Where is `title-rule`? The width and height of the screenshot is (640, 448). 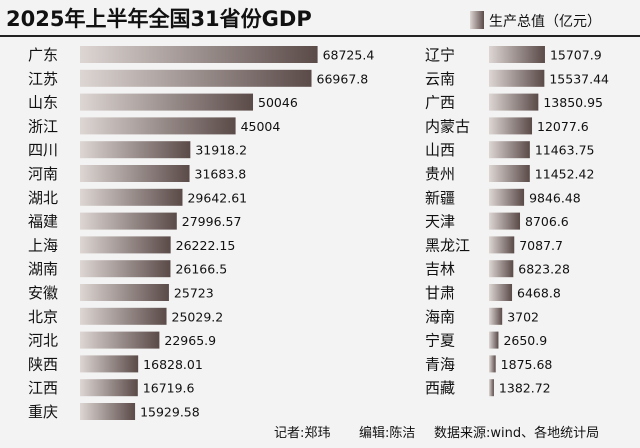
title-rule is located at coordinates (320, 36).